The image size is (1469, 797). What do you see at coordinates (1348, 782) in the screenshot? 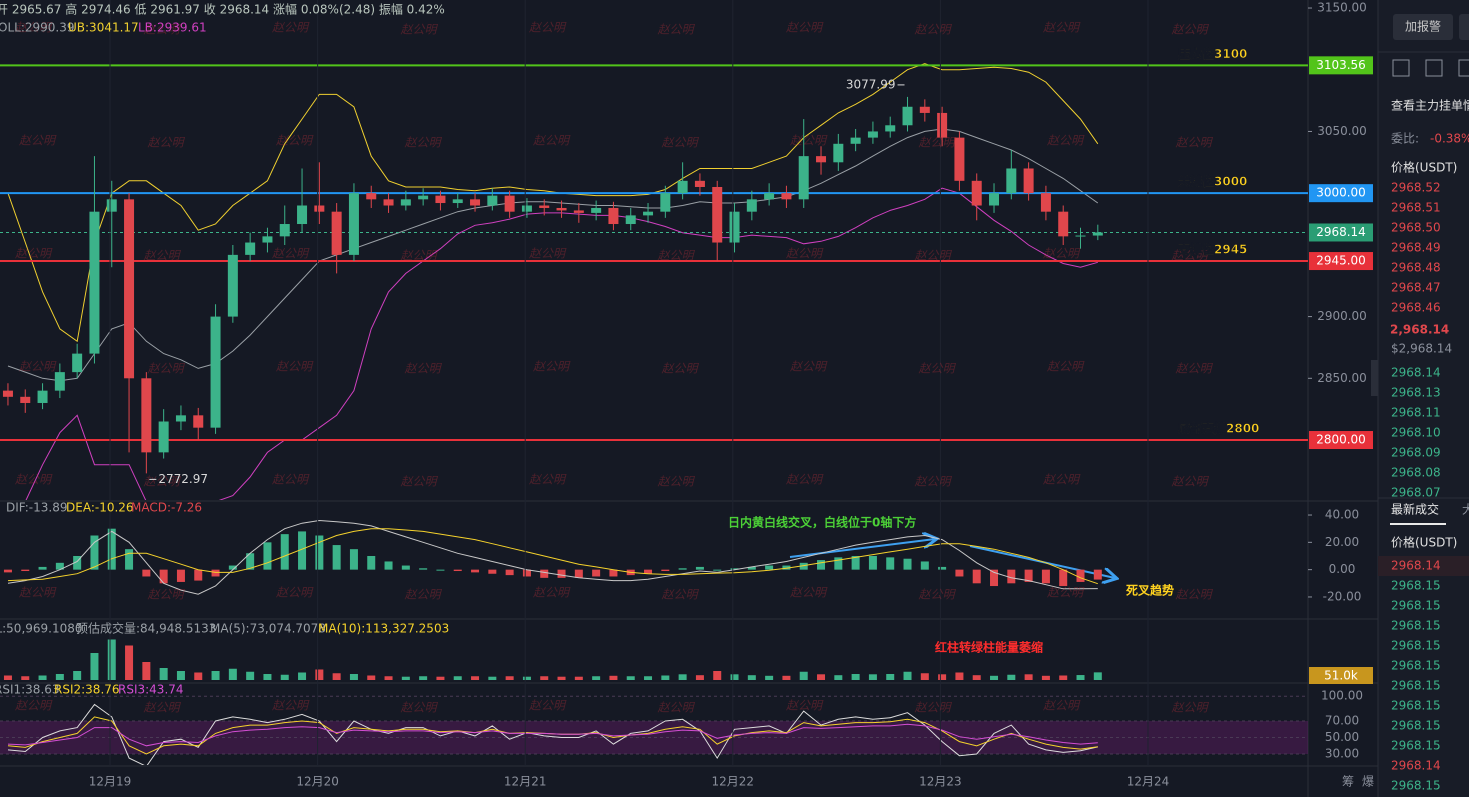
I see `footer-tab: 筹` at bounding box center [1348, 782].